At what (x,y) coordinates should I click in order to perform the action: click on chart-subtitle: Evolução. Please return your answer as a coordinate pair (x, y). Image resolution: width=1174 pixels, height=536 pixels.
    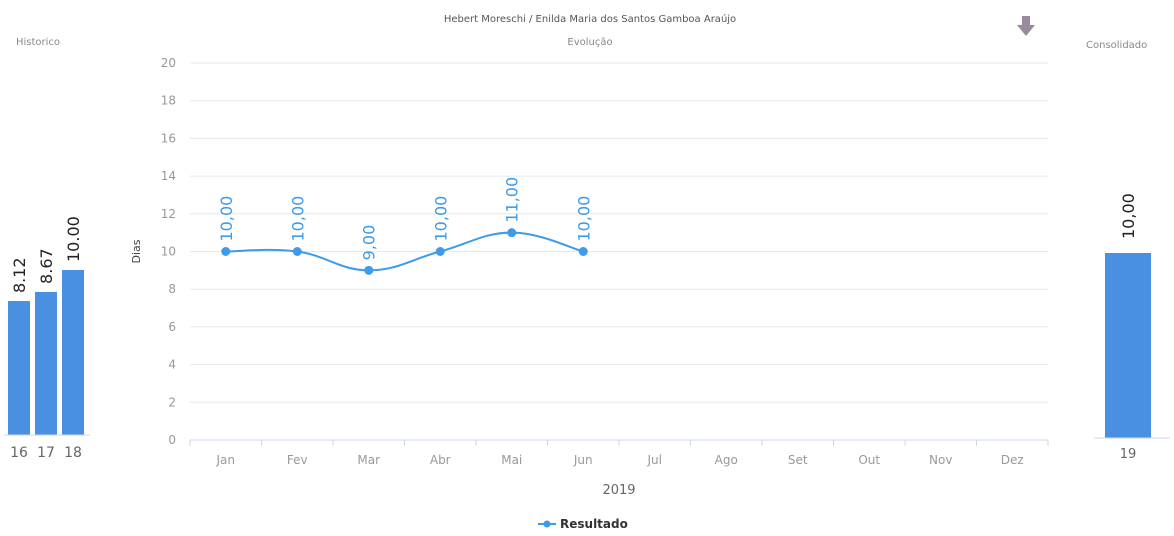
    Looking at the image, I should click on (590, 42).